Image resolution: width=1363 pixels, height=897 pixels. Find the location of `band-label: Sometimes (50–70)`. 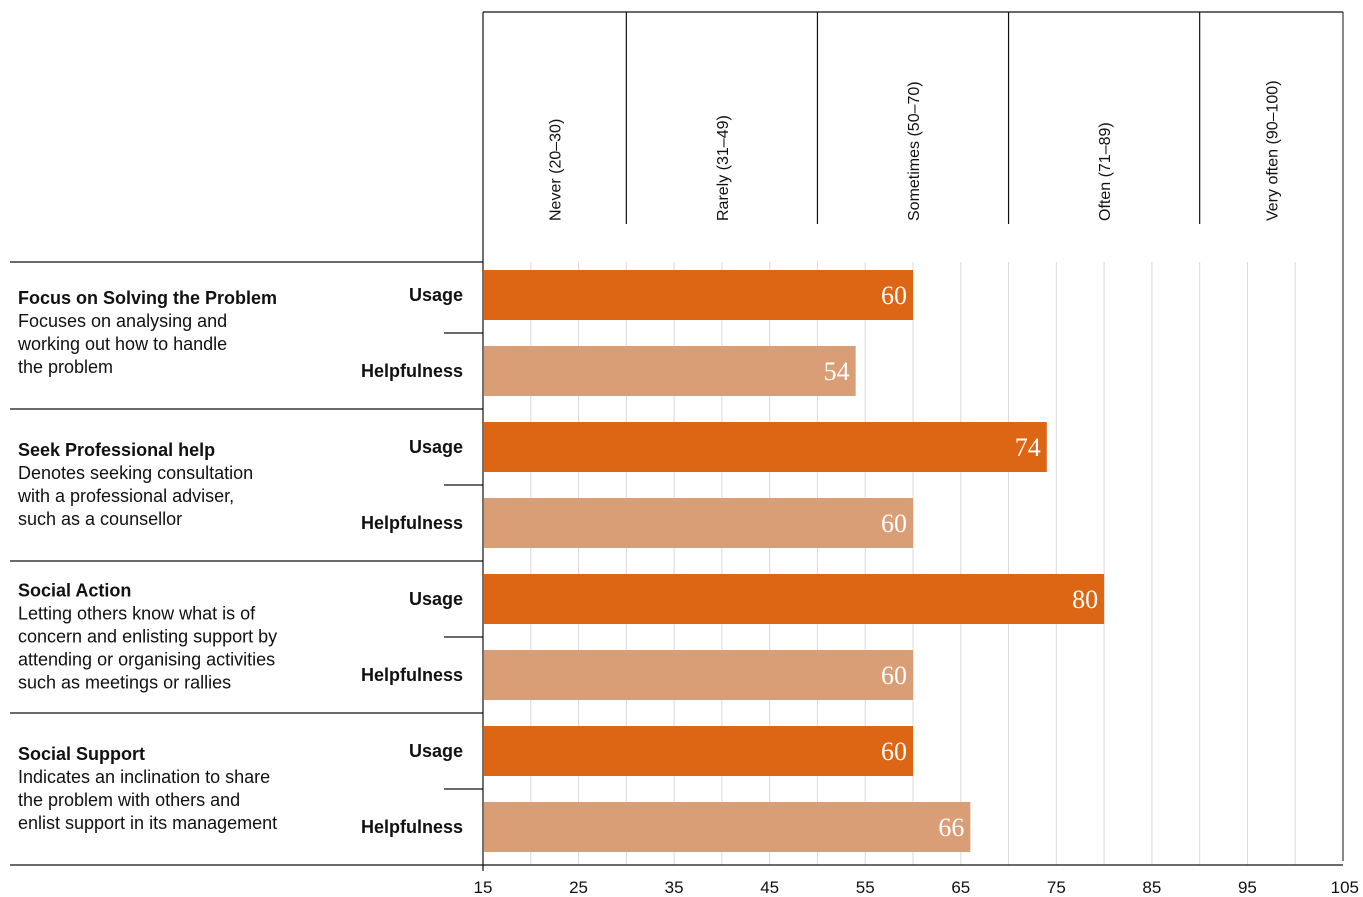

band-label: Sometimes (50–70) is located at coordinates (914, 151).